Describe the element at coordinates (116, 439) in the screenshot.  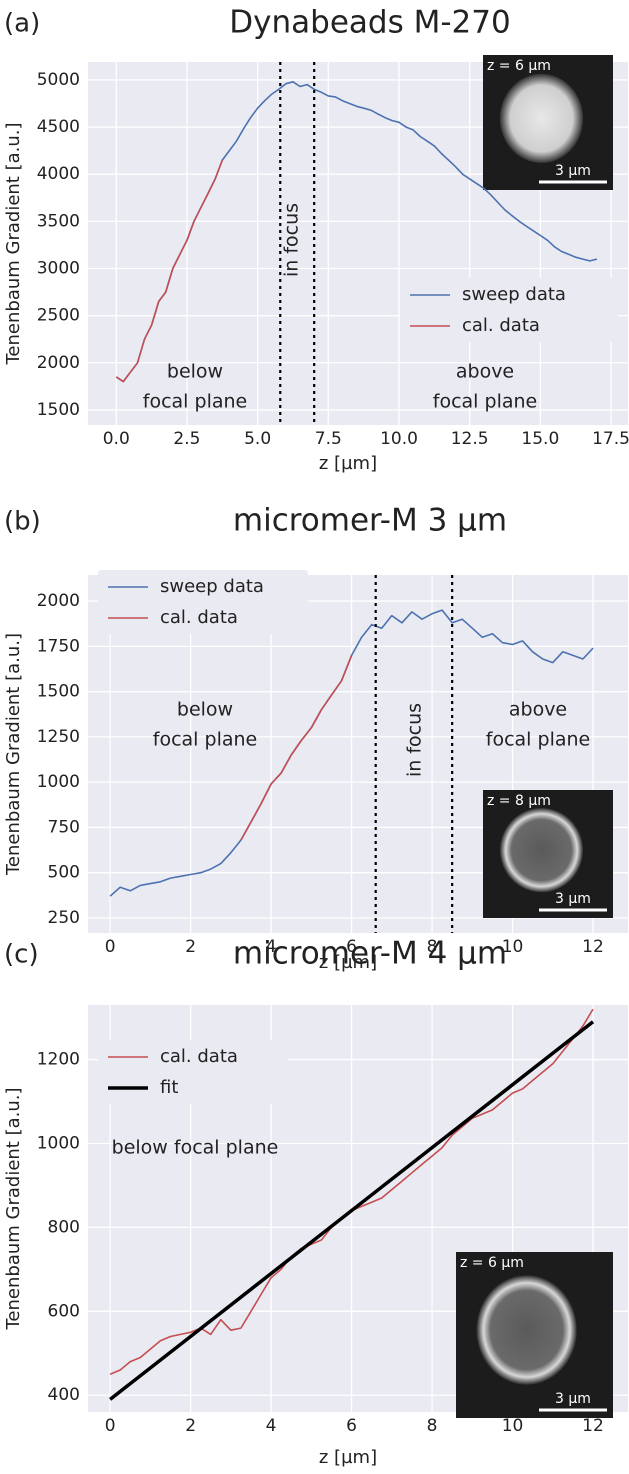
I see `x-tick-label: 0.0` at that location.